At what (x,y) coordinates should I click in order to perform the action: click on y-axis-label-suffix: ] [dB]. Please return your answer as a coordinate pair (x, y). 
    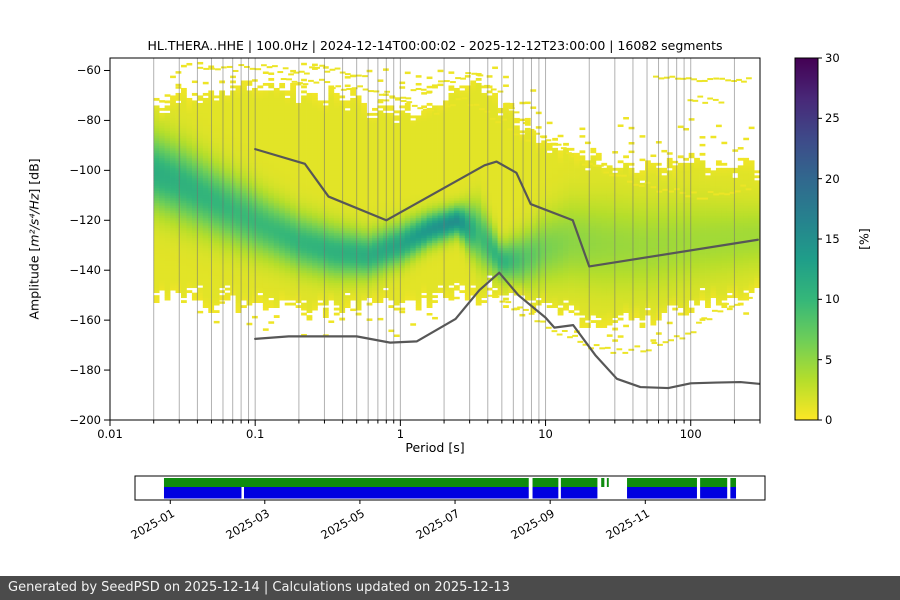
    Looking at the image, I should click on (34, 176).